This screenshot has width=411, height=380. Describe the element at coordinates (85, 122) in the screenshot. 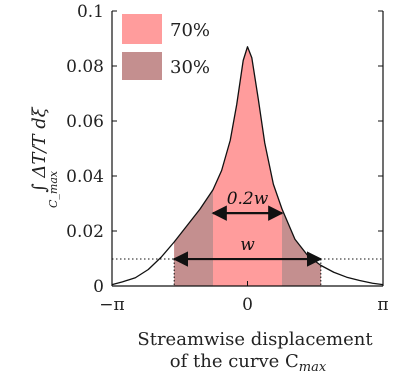

I see `y-tick-label-3: 0.06` at that location.